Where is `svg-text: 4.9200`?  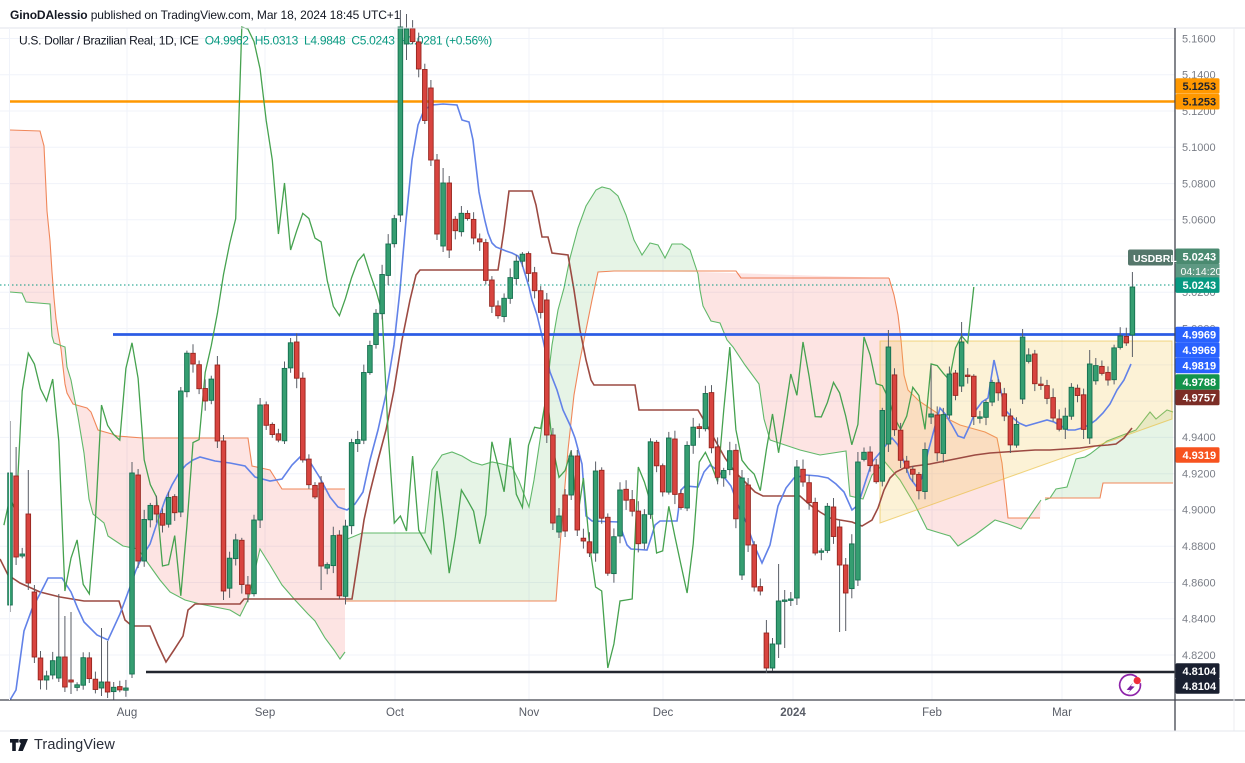 svg-text: 4.9200 is located at coordinates (1199, 475).